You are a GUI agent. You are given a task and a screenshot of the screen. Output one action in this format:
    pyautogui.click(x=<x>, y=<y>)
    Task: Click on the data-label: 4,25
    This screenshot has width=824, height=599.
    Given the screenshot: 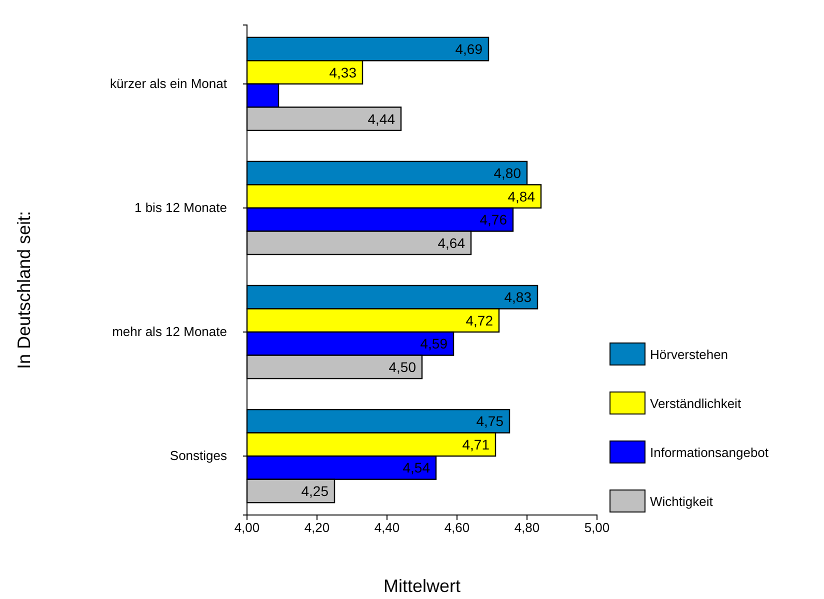 What is the action you would take?
    pyautogui.click(x=315, y=490)
    